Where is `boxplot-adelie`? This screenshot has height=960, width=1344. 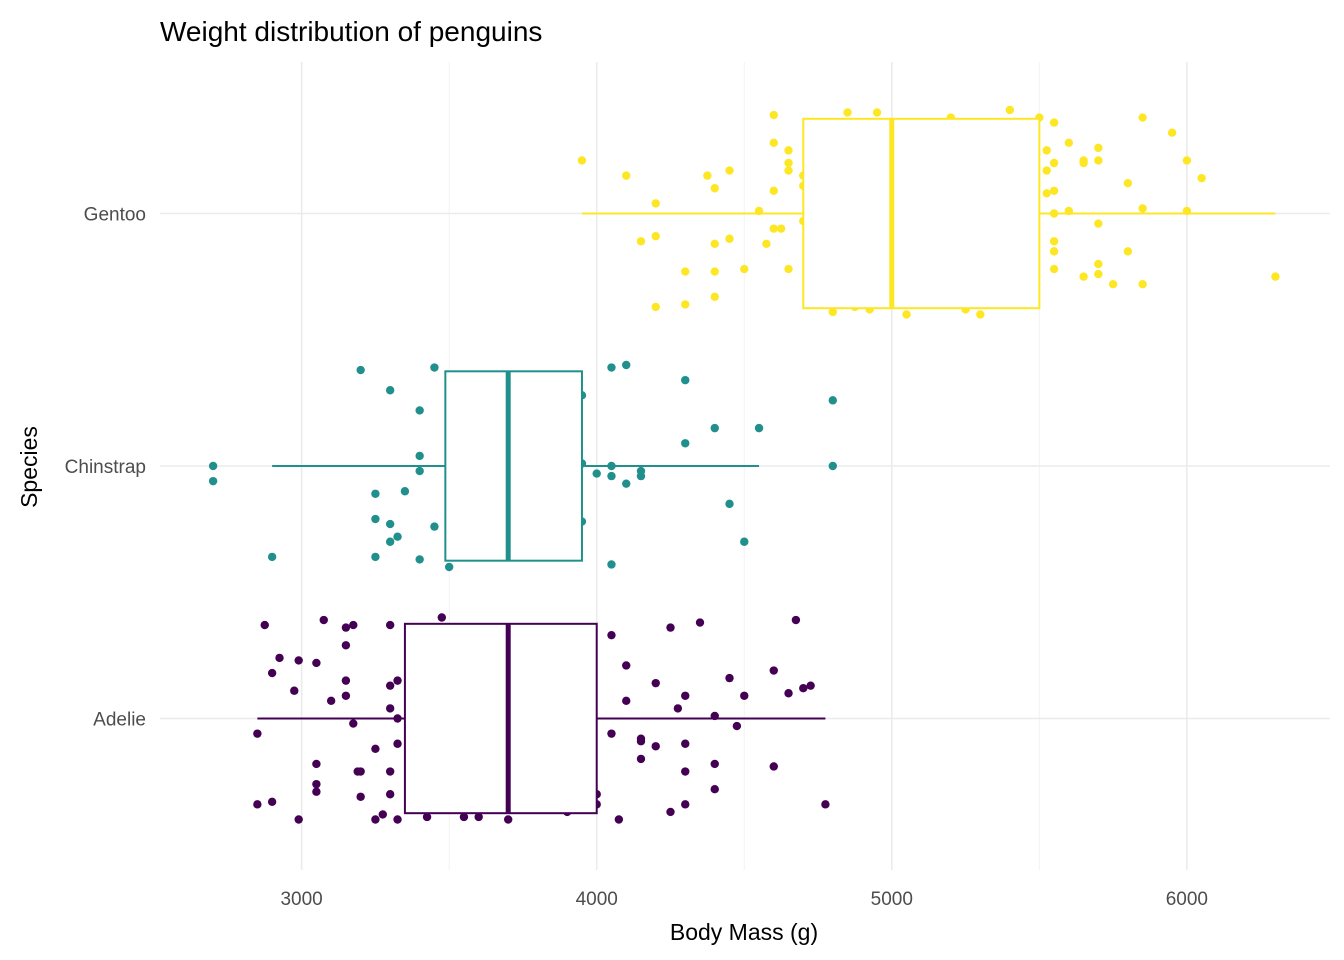
boxplot-adelie is located at coordinates (541, 718).